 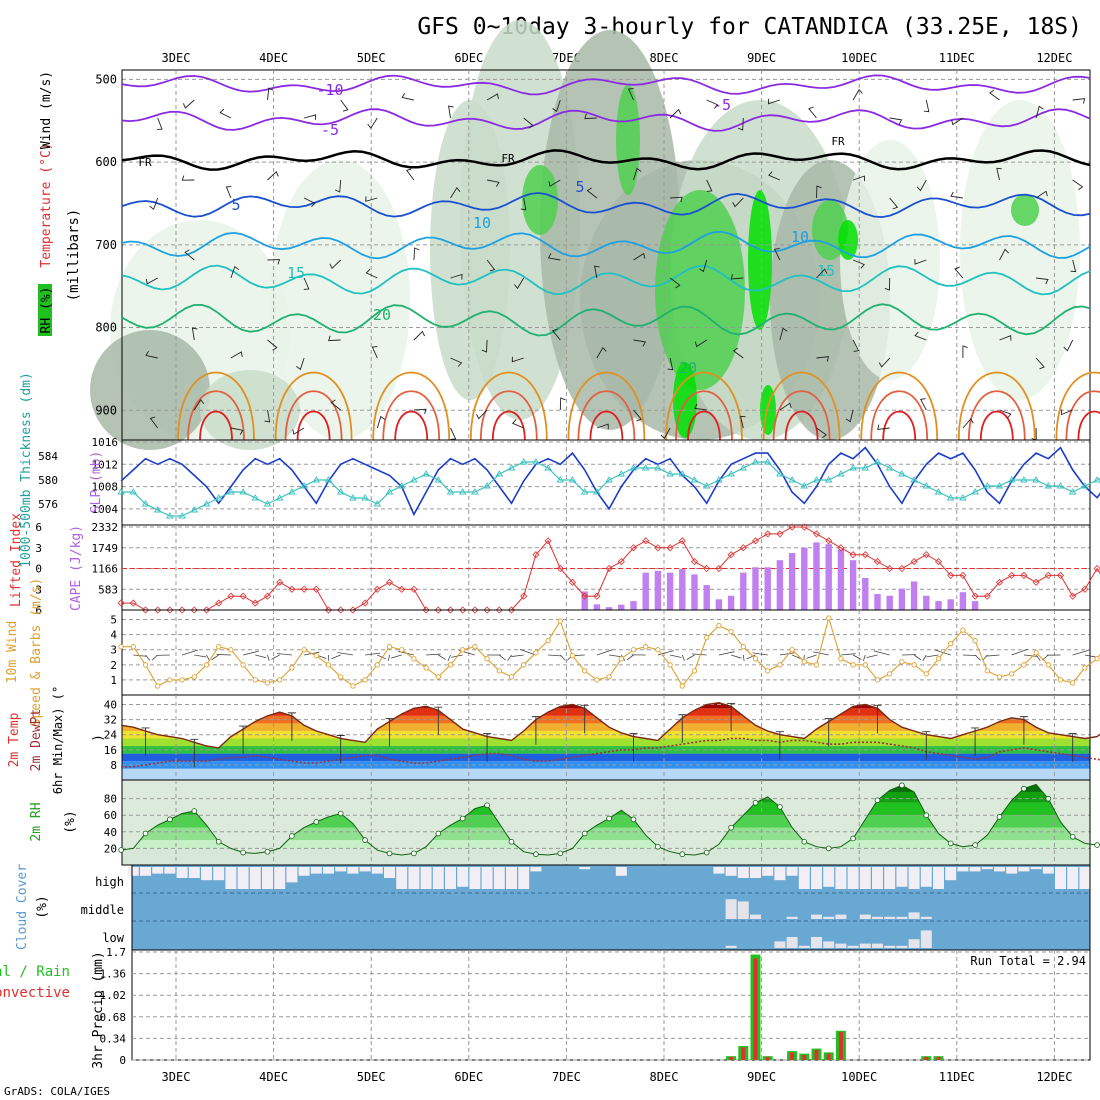 What do you see at coordinates (235, 205) in the screenshot?
I see `temperature-label: 5` at bounding box center [235, 205].